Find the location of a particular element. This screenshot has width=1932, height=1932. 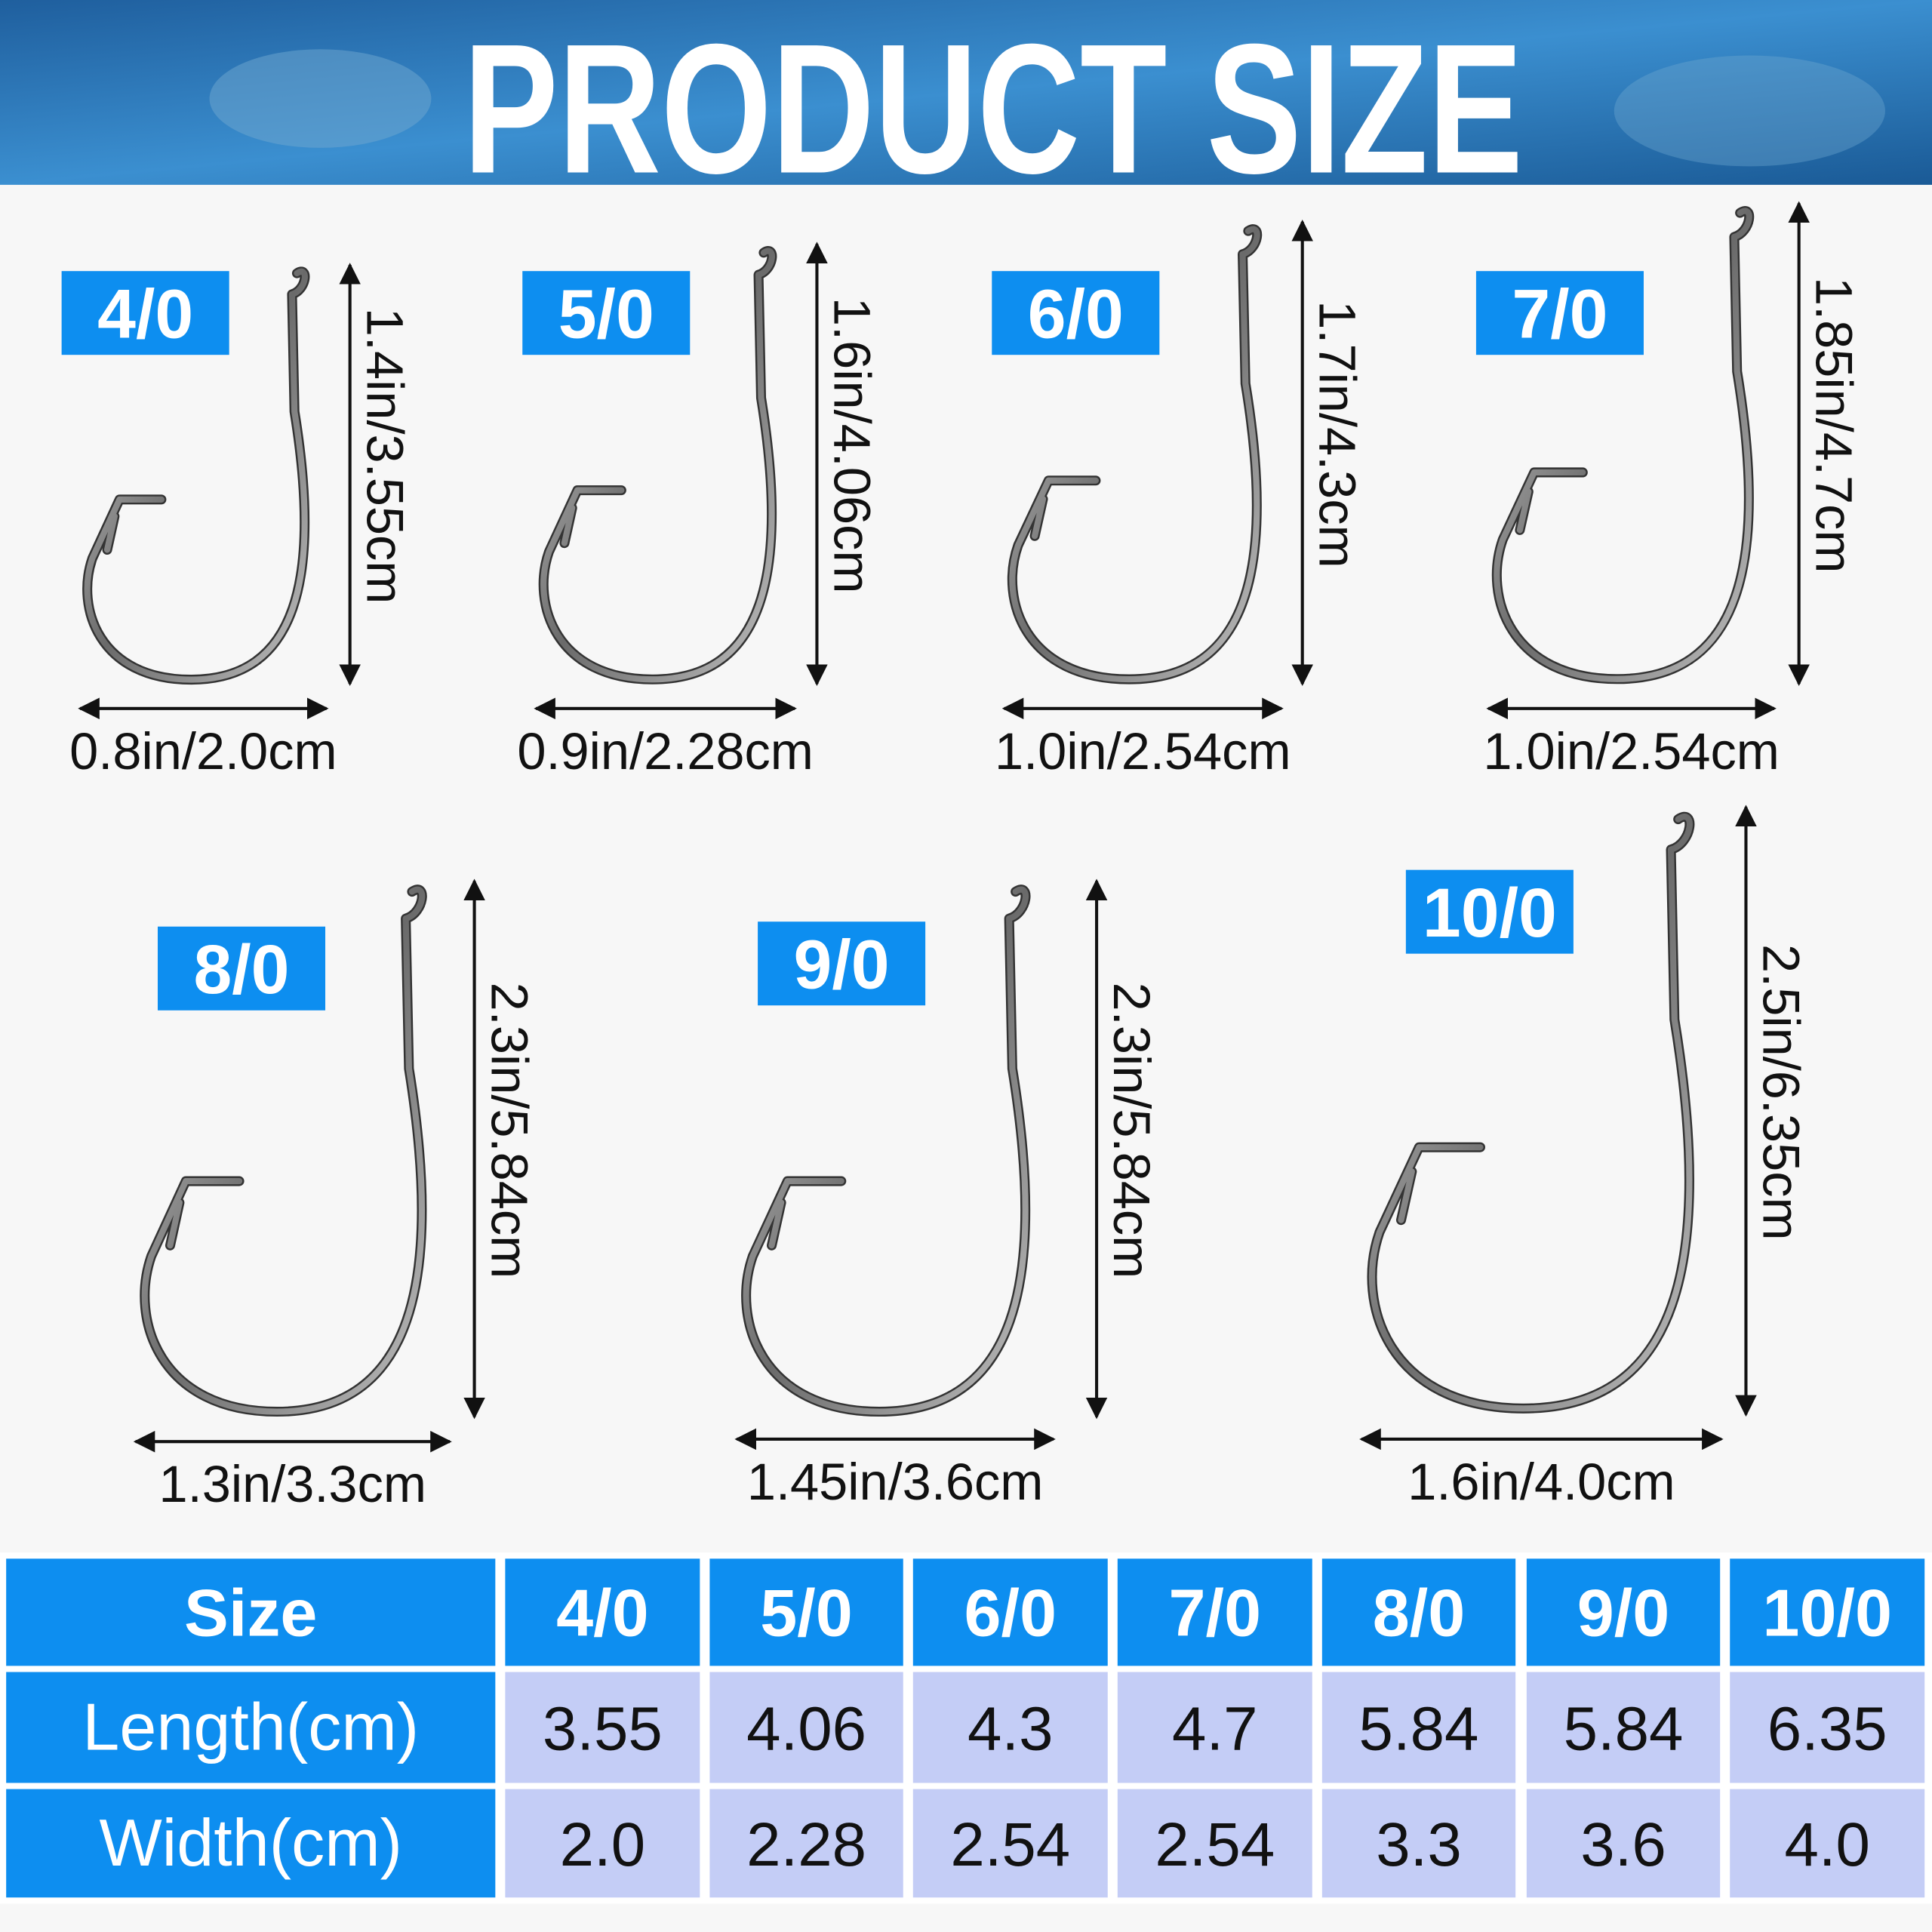

length-label: 1.4in/3.55cm is located at coordinates (385, 456).